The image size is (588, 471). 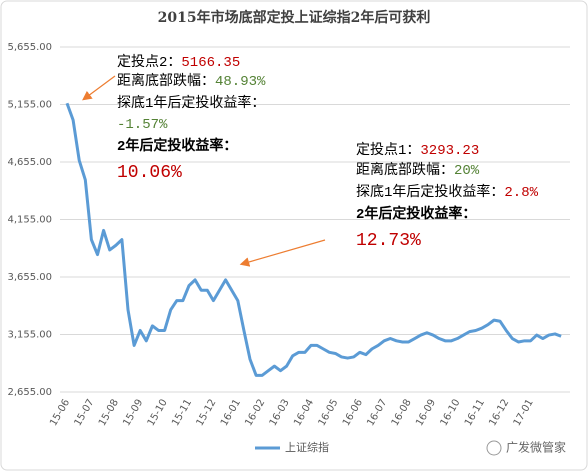 I want to click on annotation-text: 12.73%, so click(x=388, y=241).